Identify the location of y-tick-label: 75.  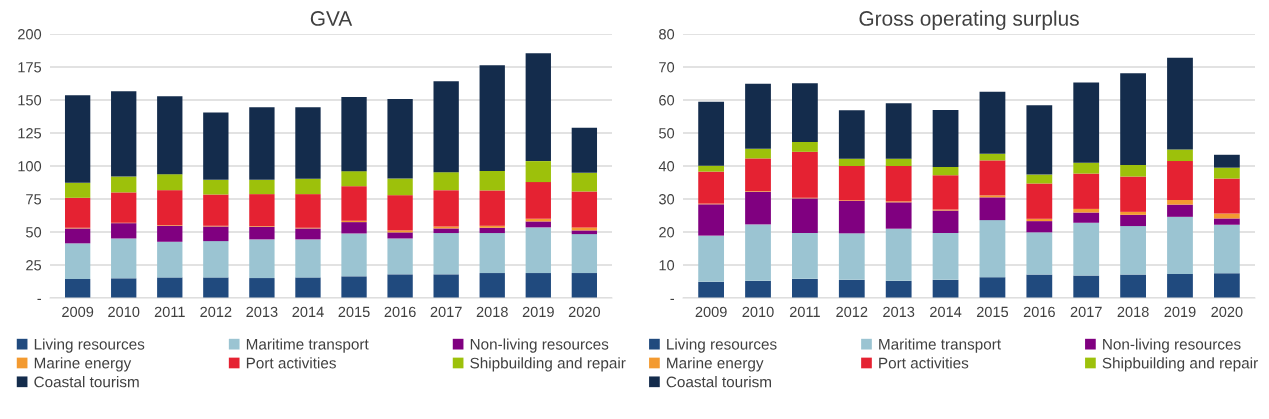
(34, 199).